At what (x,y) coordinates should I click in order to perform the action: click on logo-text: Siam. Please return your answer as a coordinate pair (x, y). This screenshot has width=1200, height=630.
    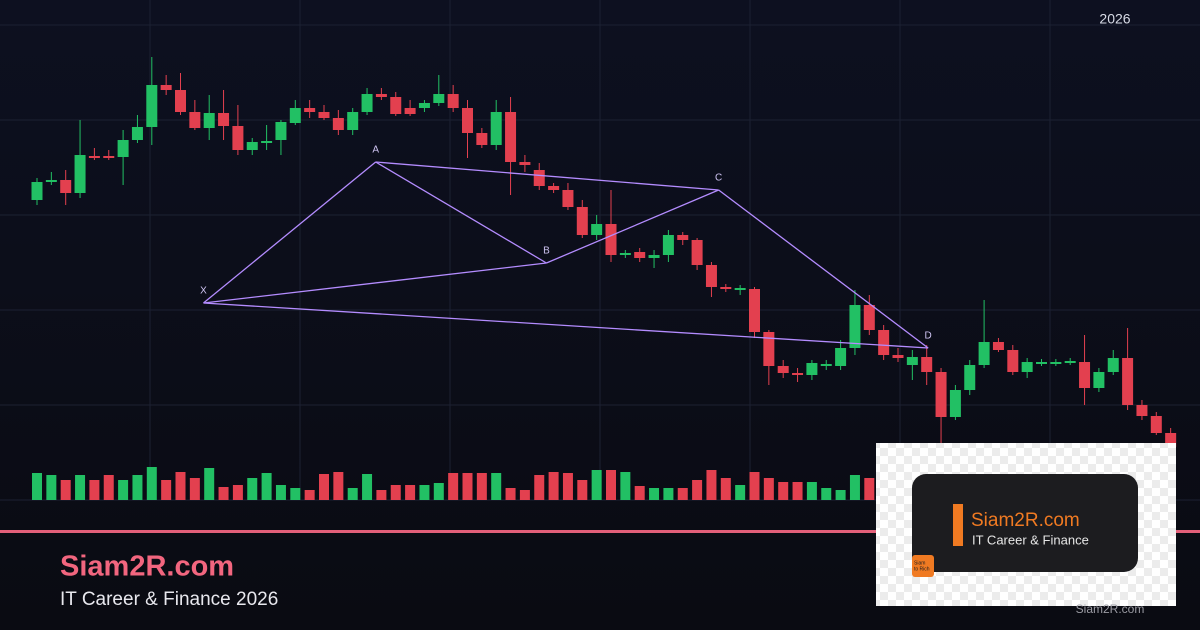
    Looking at the image, I should click on (919, 563).